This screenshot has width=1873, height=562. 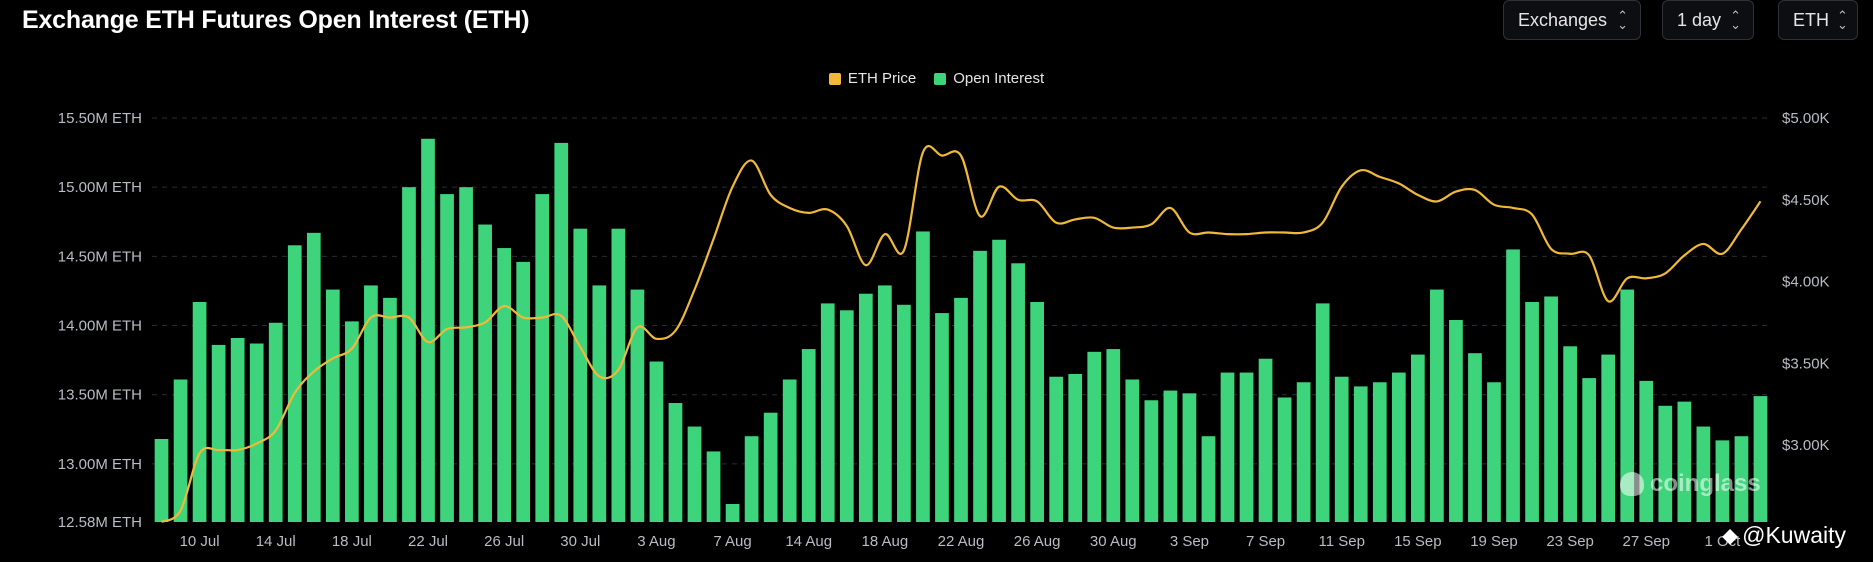 I want to click on x-tick-label: 26 Jul, so click(x=504, y=541).